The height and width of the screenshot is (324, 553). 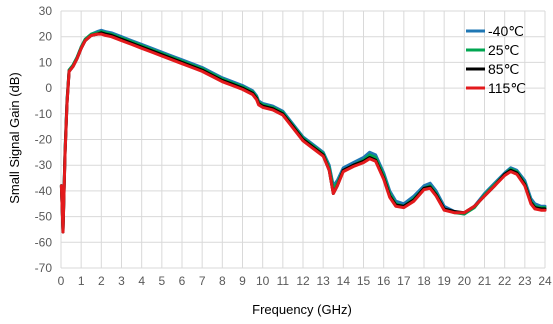 What do you see at coordinates (46, 62) in the screenshot?
I see `y-tick-label: 10` at bounding box center [46, 62].